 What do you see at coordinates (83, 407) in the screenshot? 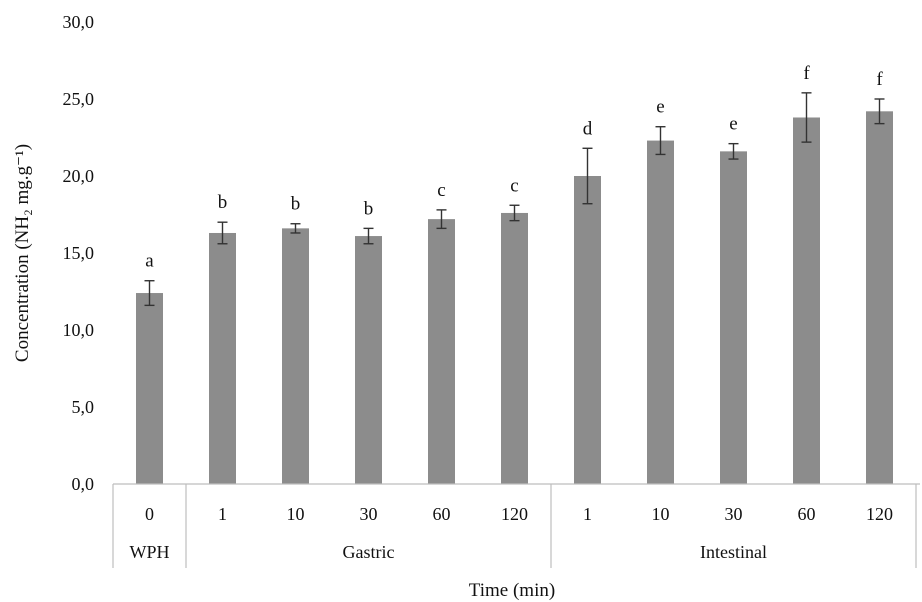
I see `y-tick-label: 5,0` at bounding box center [83, 407].